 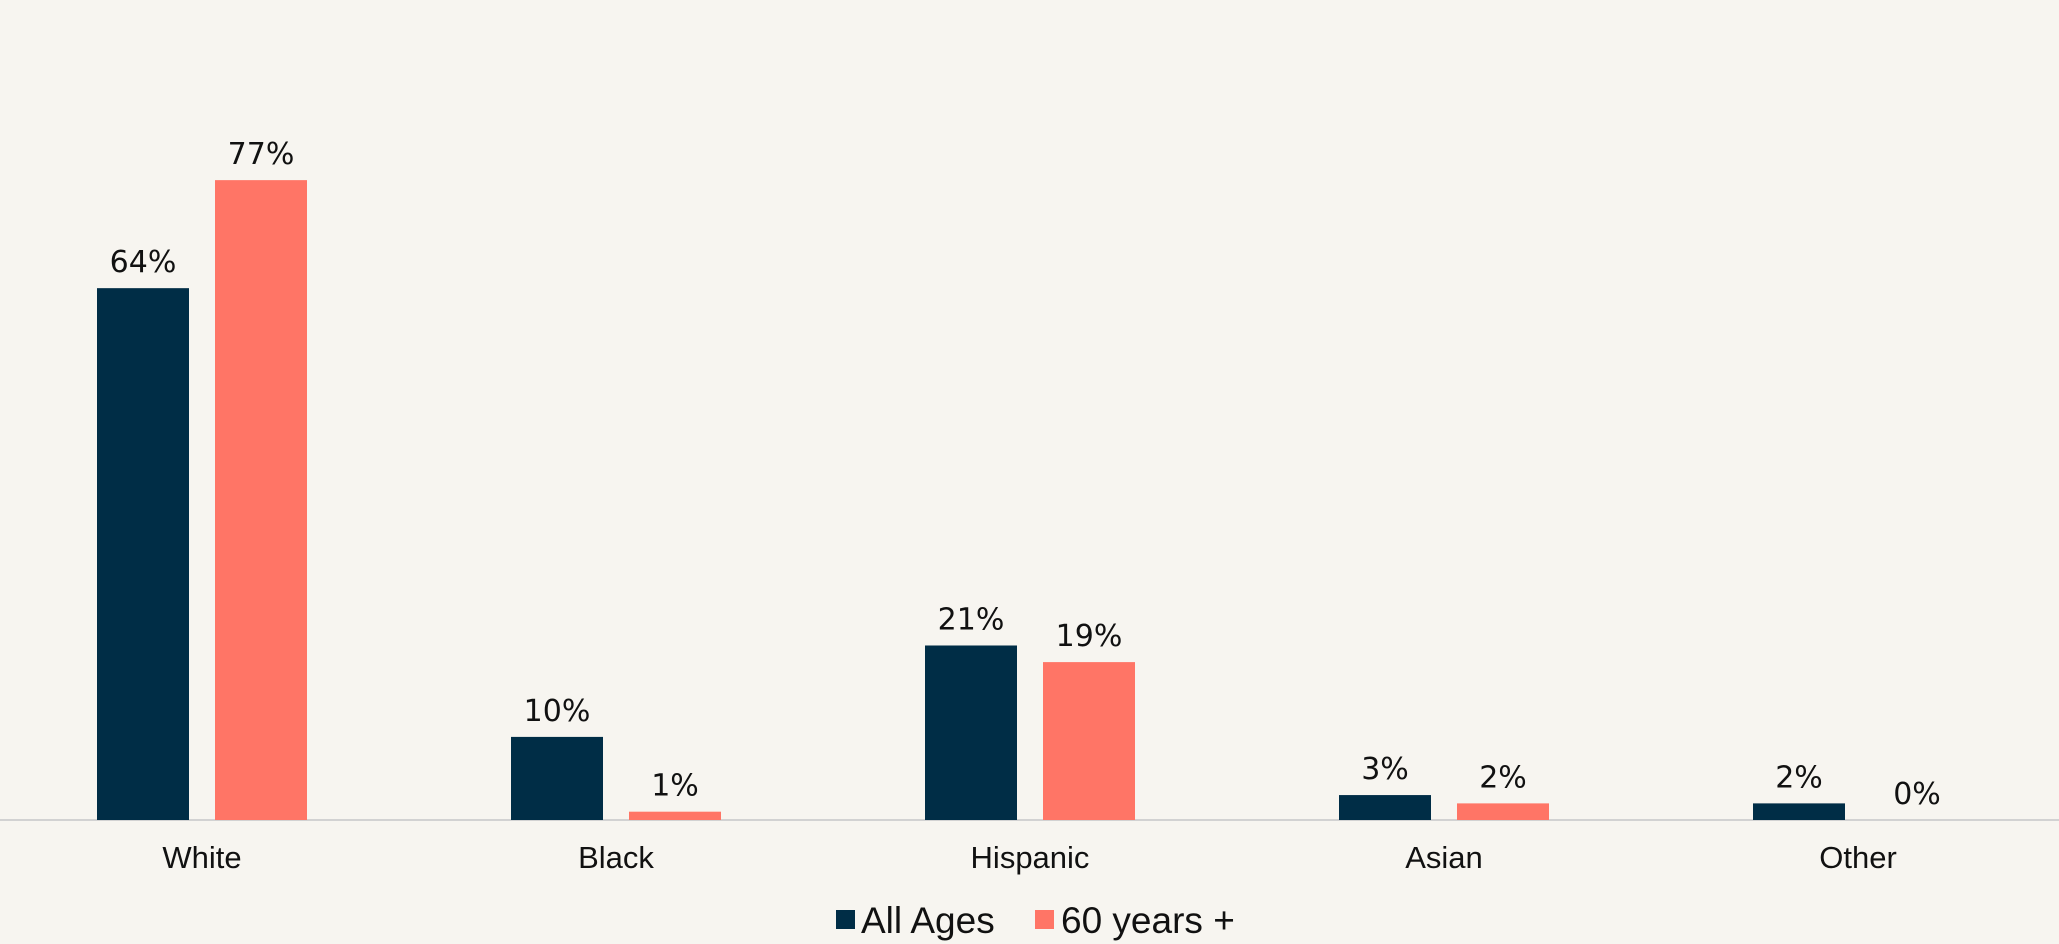 What do you see at coordinates (557, 778) in the screenshot?
I see `bar-black-all-ages` at bounding box center [557, 778].